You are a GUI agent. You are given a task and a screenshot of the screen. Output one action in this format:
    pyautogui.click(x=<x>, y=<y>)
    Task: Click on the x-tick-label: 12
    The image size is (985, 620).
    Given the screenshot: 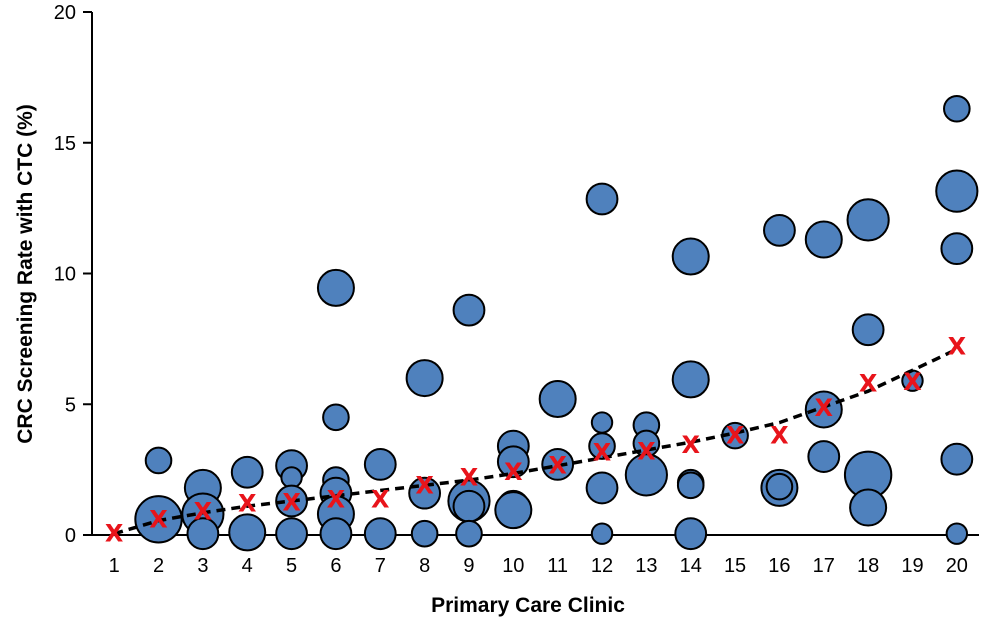 What is the action you would take?
    pyautogui.click(x=602, y=566)
    